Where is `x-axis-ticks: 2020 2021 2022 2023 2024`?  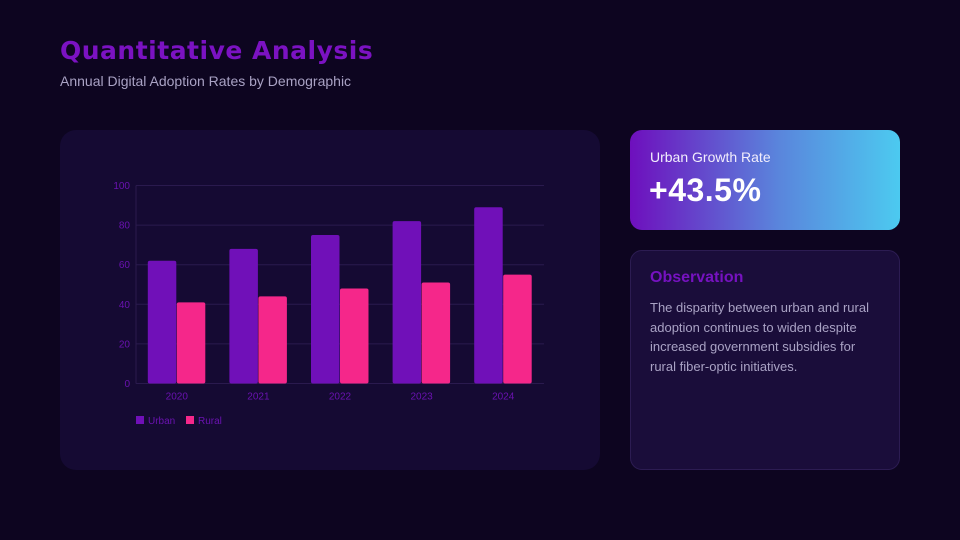
x-axis-ticks: 2020 2021 2022 2023 2024 is located at coordinates (340, 397).